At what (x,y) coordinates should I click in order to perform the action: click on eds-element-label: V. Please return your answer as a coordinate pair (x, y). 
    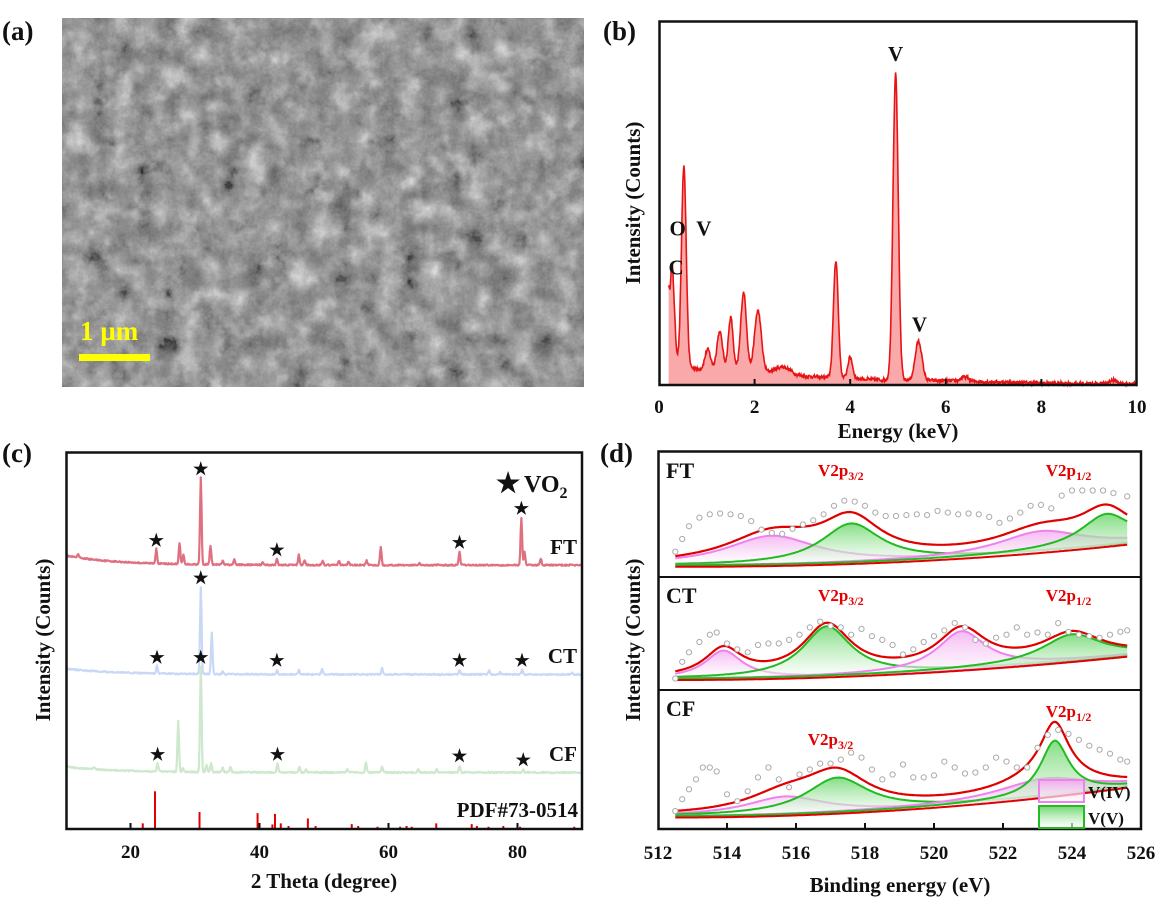
    Looking at the image, I should click on (895, 54).